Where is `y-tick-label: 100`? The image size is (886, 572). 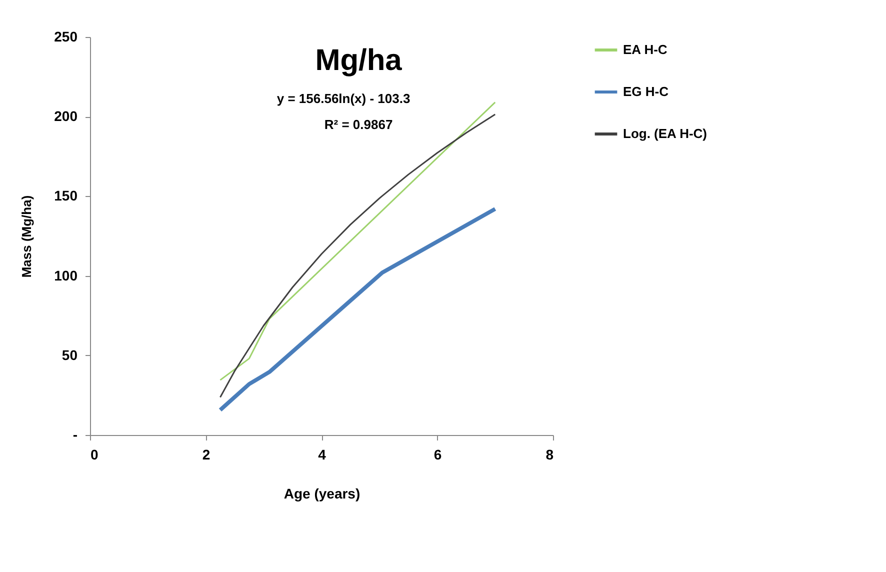
y-tick-label: 100 is located at coordinates (66, 275).